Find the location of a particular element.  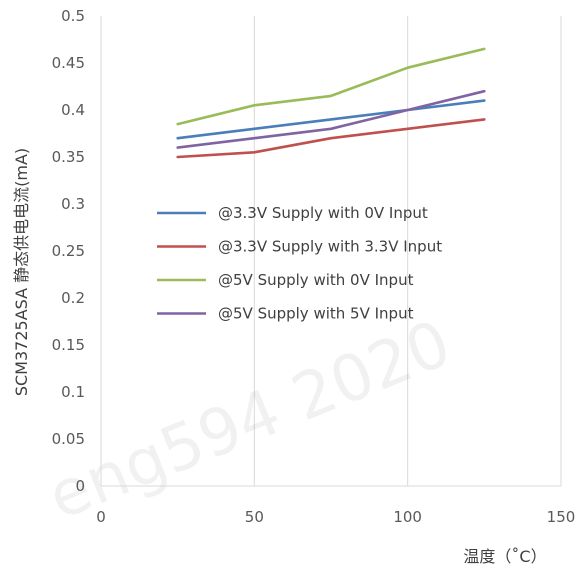

y-tick-label: 0.15 is located at coordinates (68, 345).